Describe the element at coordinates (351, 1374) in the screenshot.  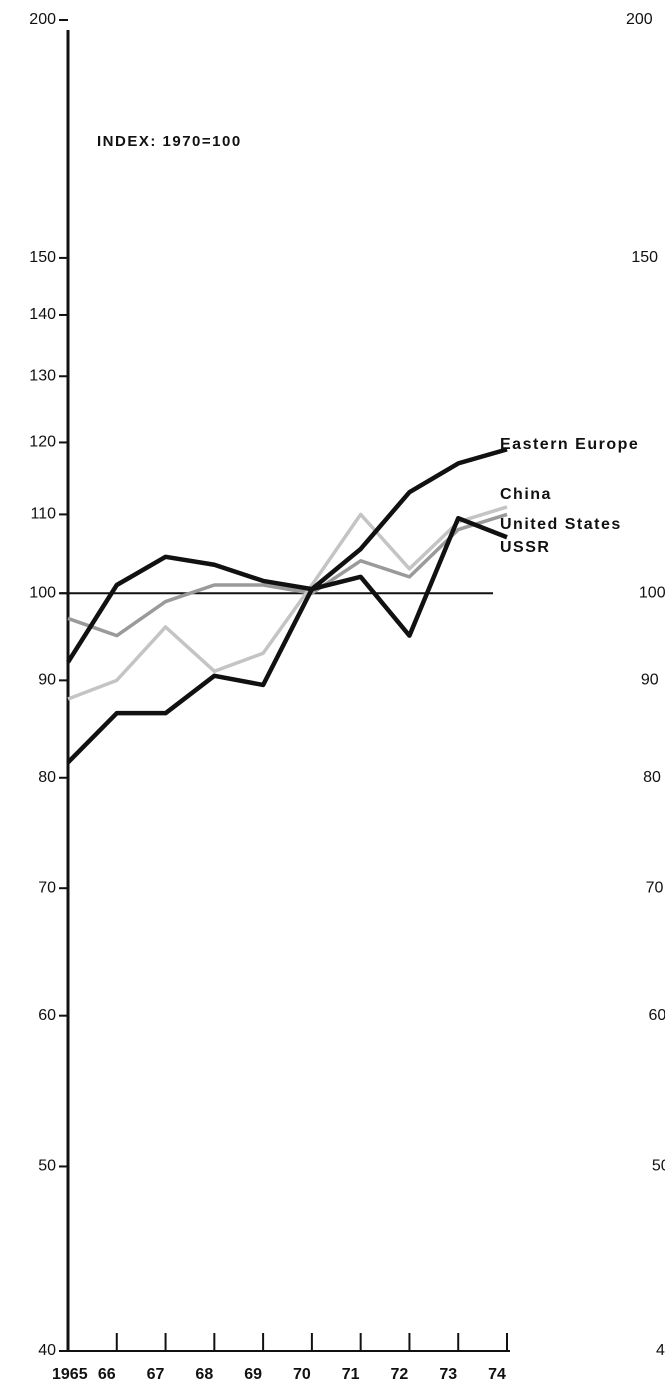
I see `x-tick-label: 71` at that location.